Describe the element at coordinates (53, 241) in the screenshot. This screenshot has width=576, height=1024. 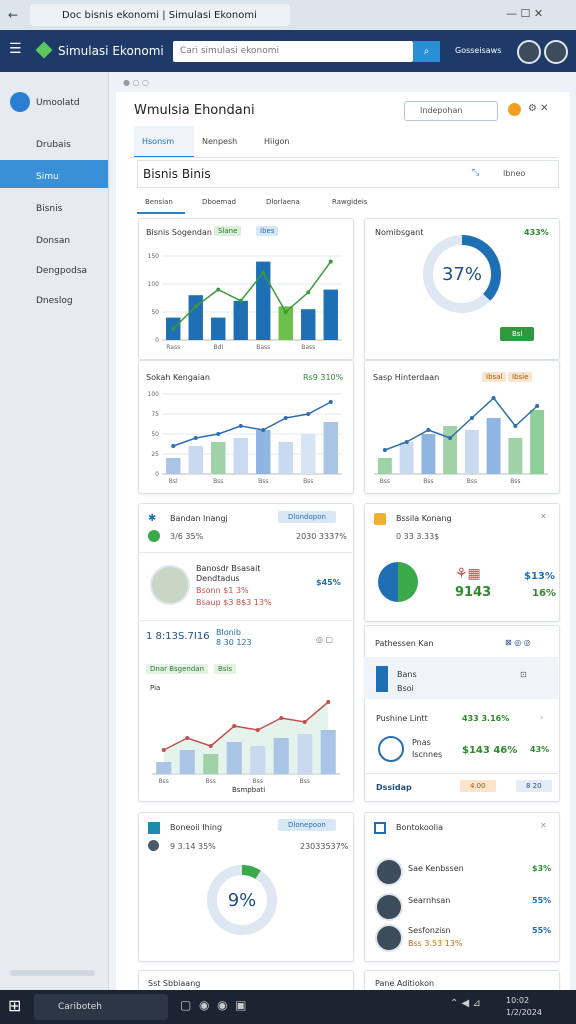
I see `sidebar-item: Donsan` at that location.